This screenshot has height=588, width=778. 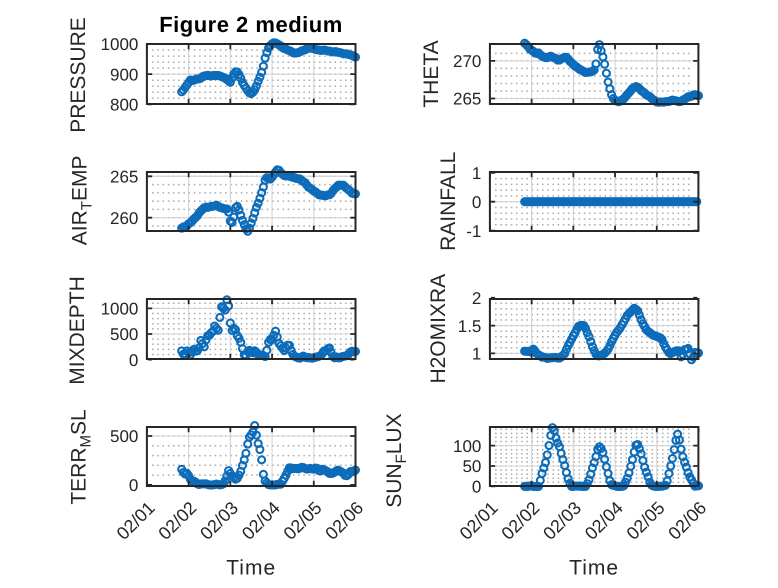 What do you see at coordinates (438, 329) in the screenshot?
I see `svg-text: H2OMIXRA` at bounding box center [438, 329].